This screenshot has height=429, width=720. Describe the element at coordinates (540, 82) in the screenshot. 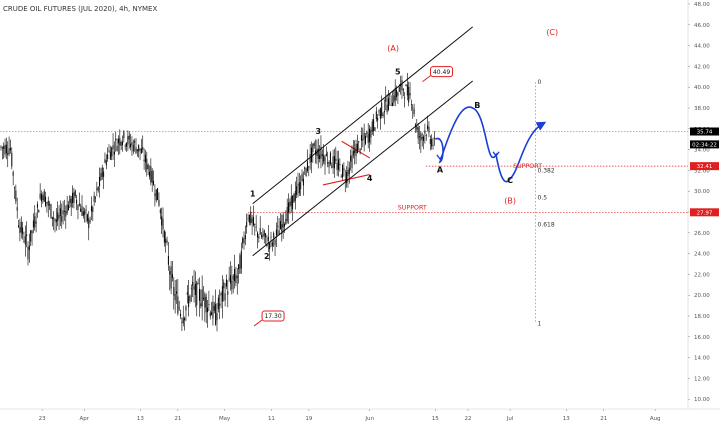

I see `fib-label: 0` at that location.